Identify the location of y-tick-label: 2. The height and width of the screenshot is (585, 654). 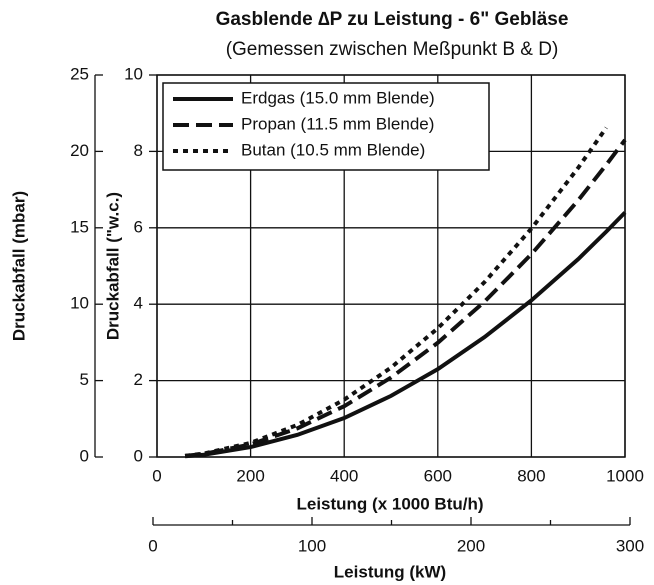
(138, 379).